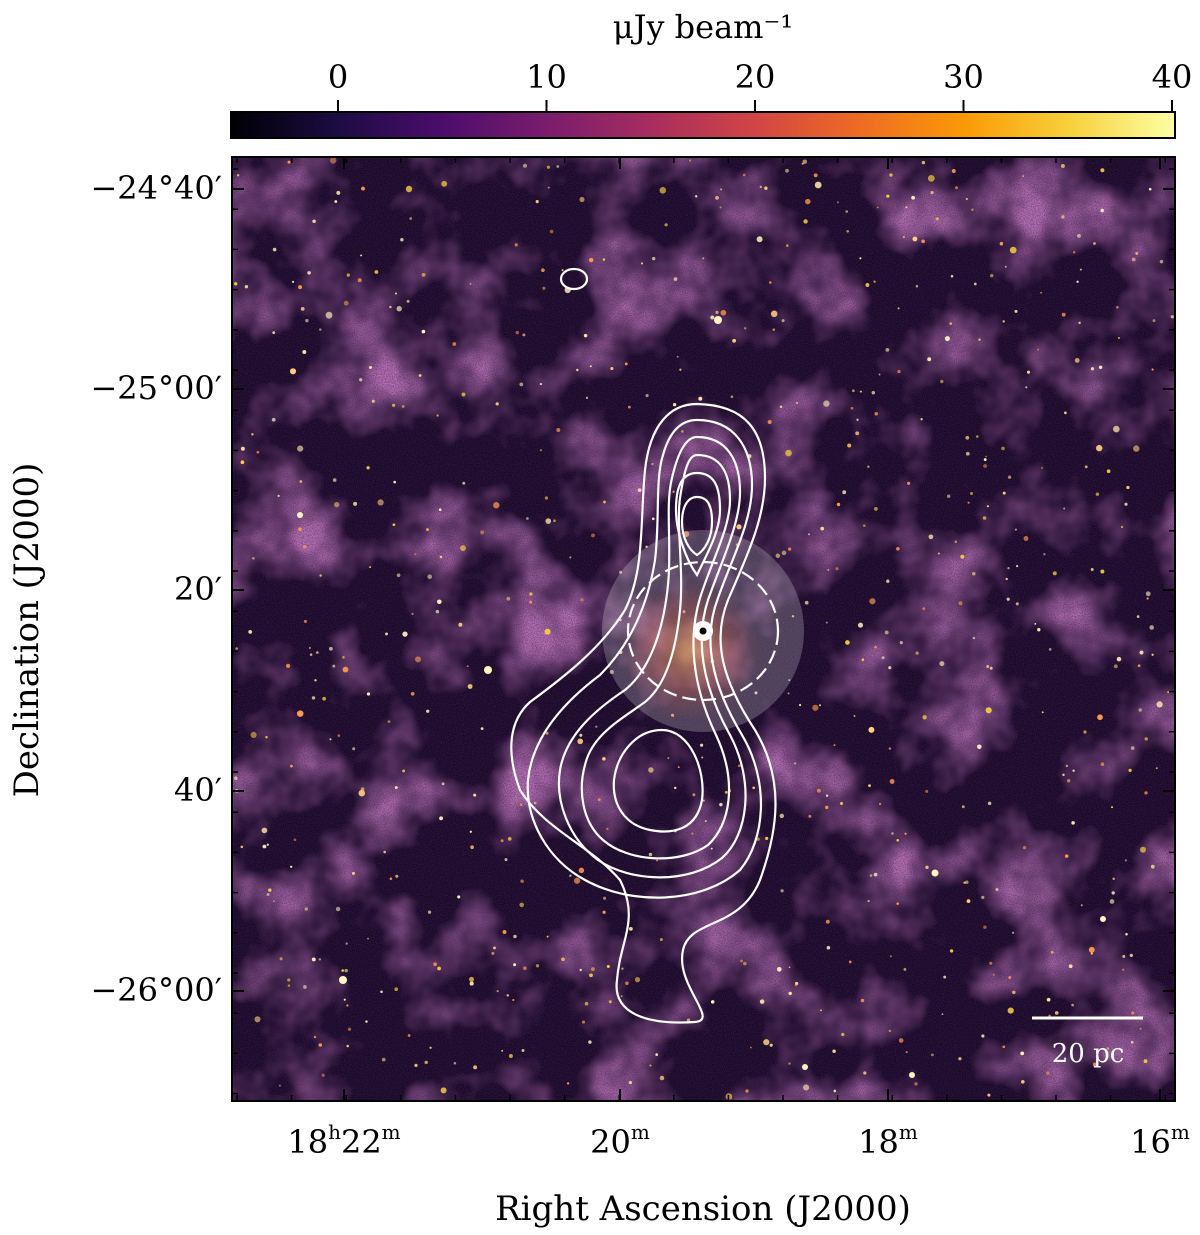 This screenshot has width=1200, height=1235. I want to click on source-position-dot, so click(703, 631).